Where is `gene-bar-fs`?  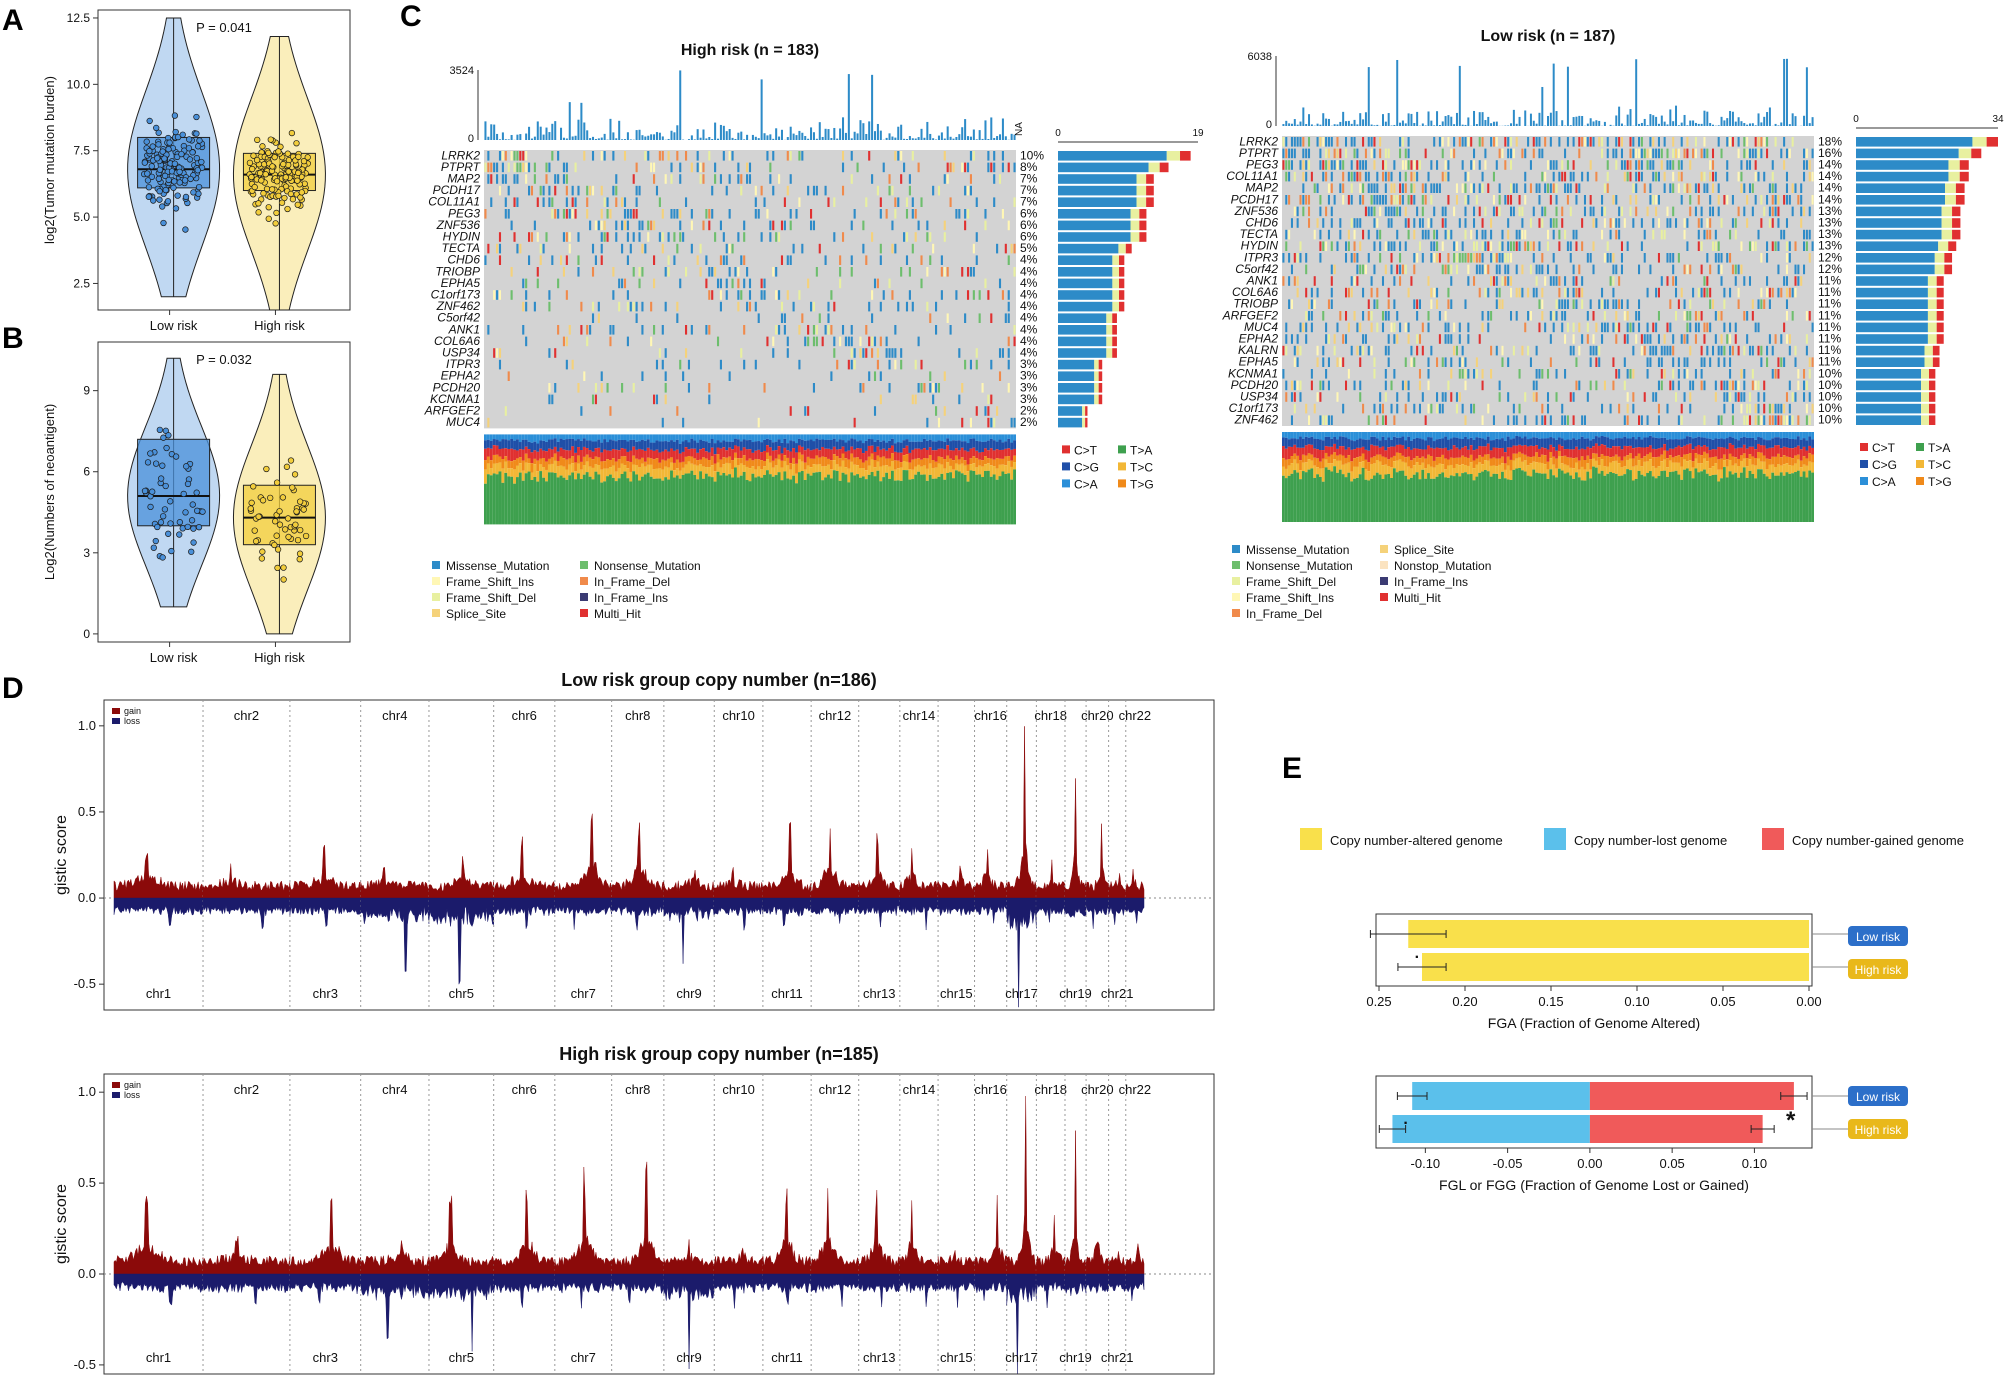 gene-bar-fs is located at coordinates (1109, 353).